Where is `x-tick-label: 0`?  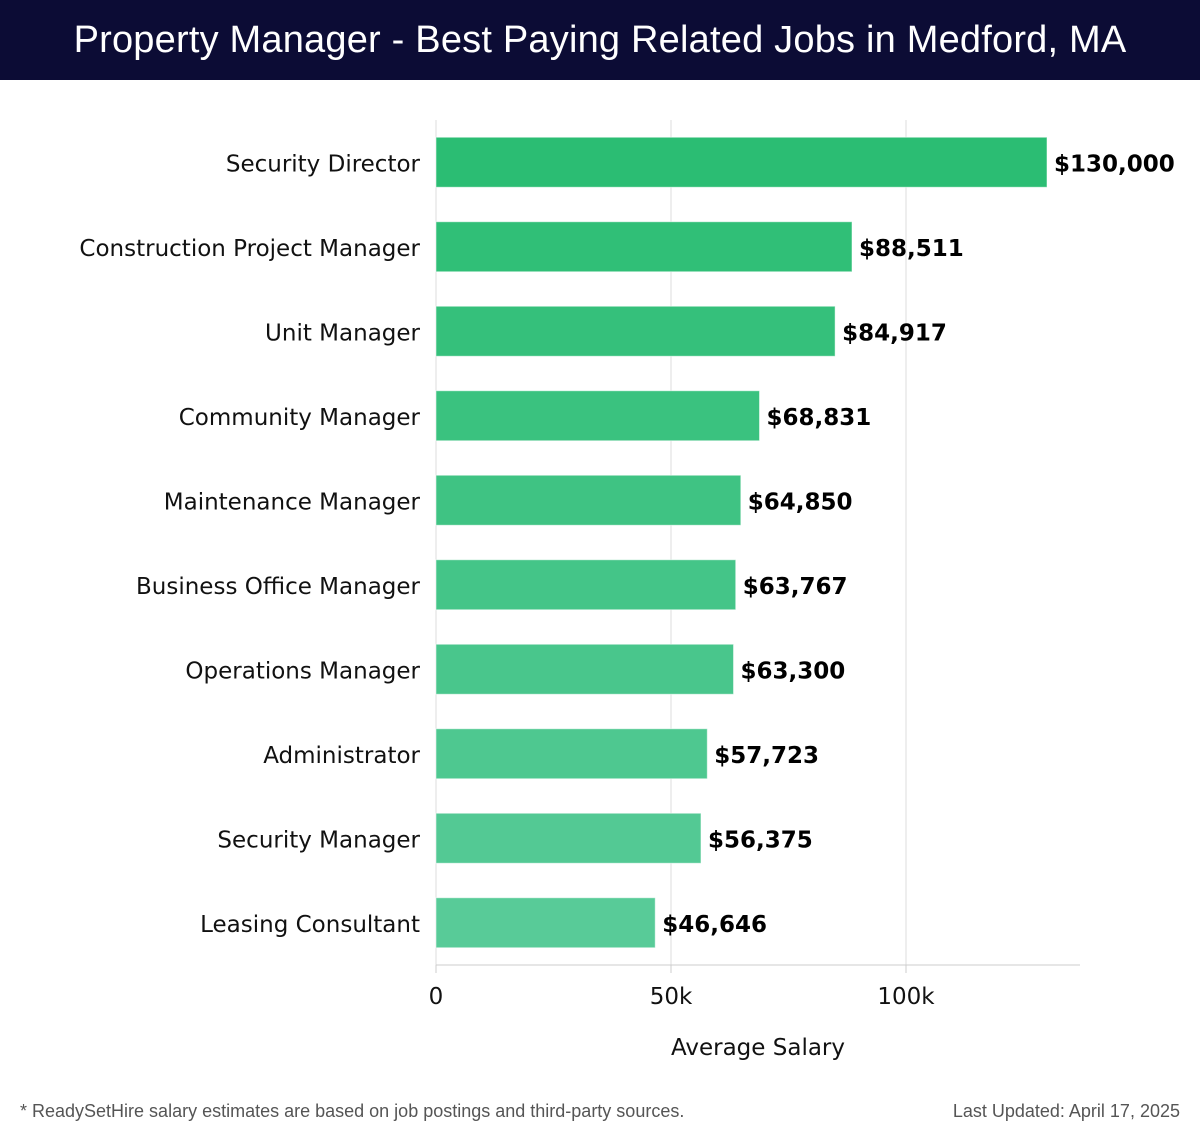
x-tick-label: 0 is located at coordinates (436, 997).